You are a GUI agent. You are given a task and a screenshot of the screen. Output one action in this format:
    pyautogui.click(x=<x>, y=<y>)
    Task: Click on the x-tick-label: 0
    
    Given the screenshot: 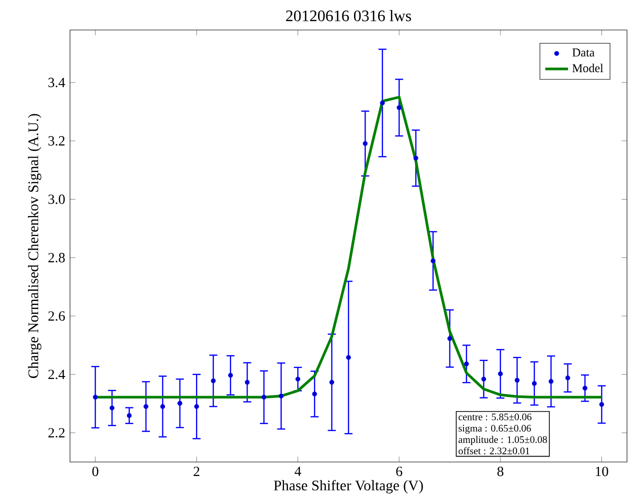 What is the action you would take?
    pyautogui.click(x=95, y=471)
    